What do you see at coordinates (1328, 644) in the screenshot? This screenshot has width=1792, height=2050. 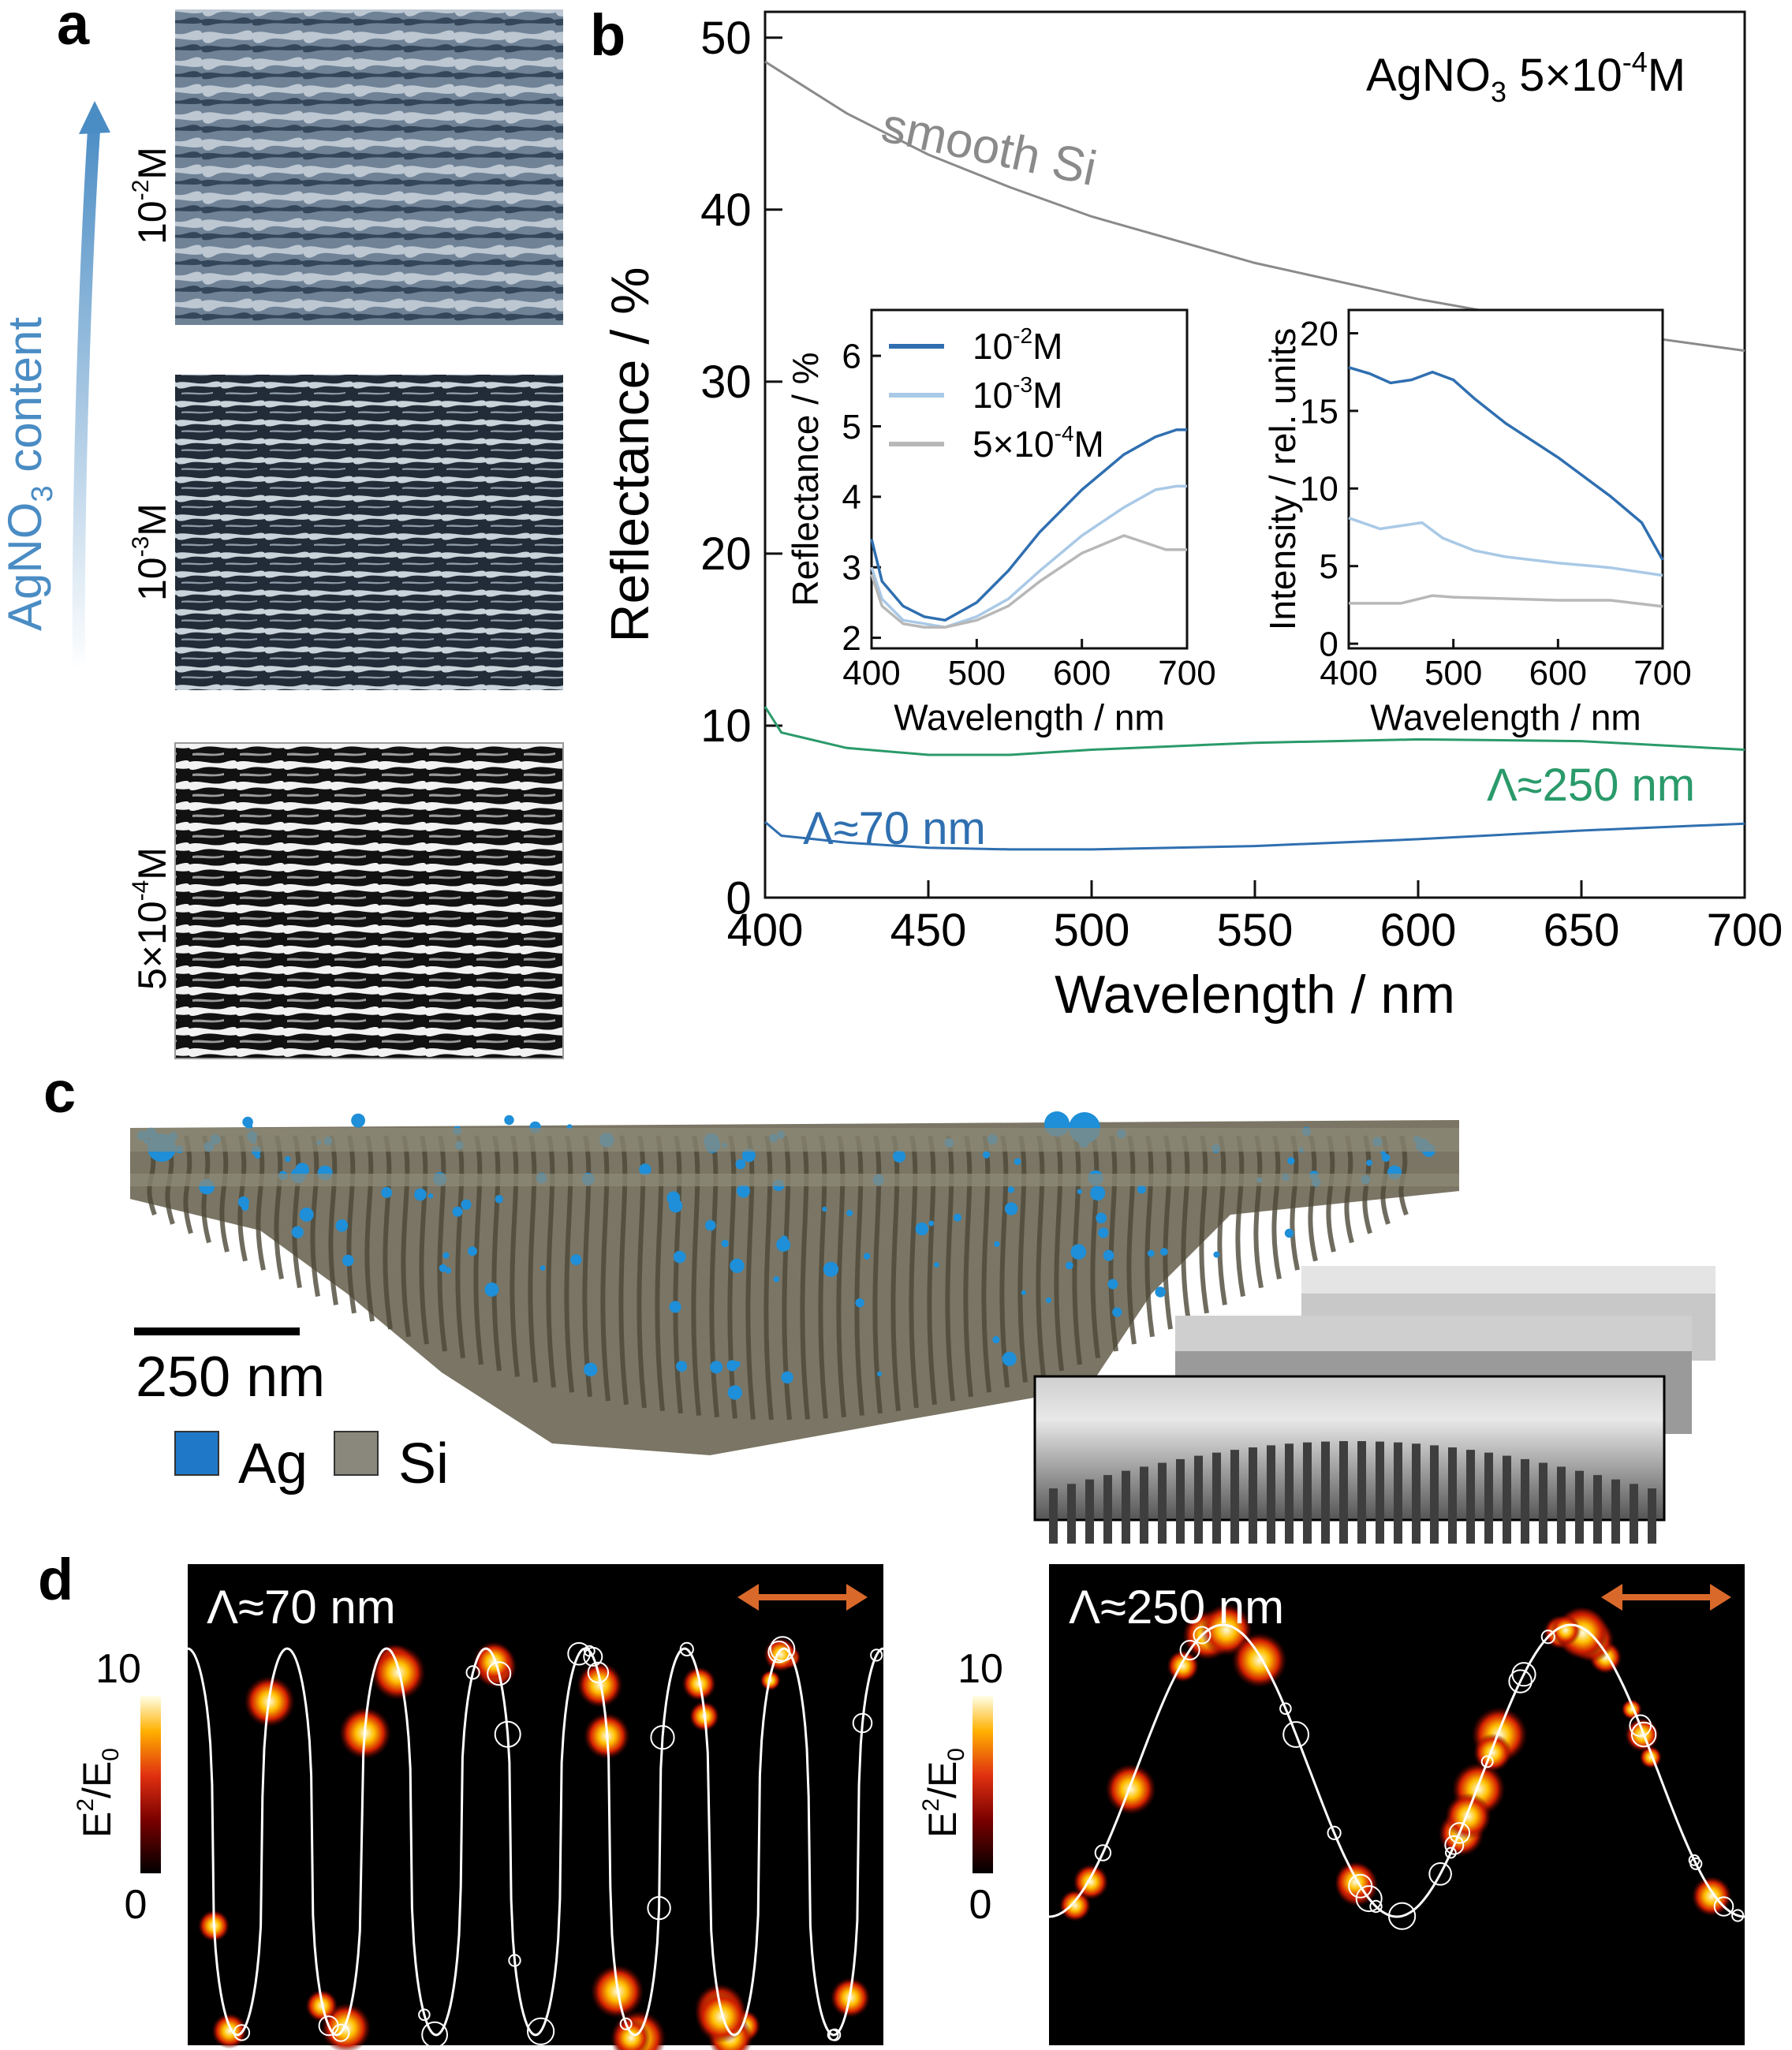 I see `y-tick-label: 0` at bounding box center [1328, 644].